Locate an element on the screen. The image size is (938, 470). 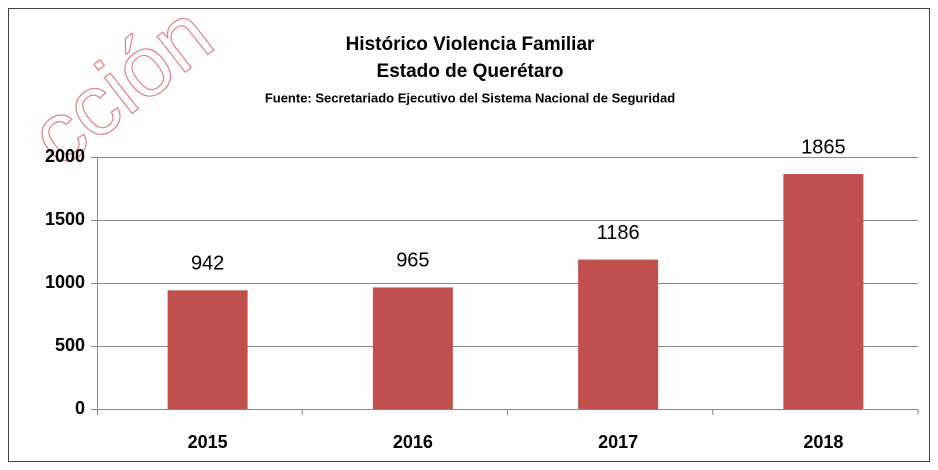
y-tick-label: 500 is located at coordinates (70, 345).